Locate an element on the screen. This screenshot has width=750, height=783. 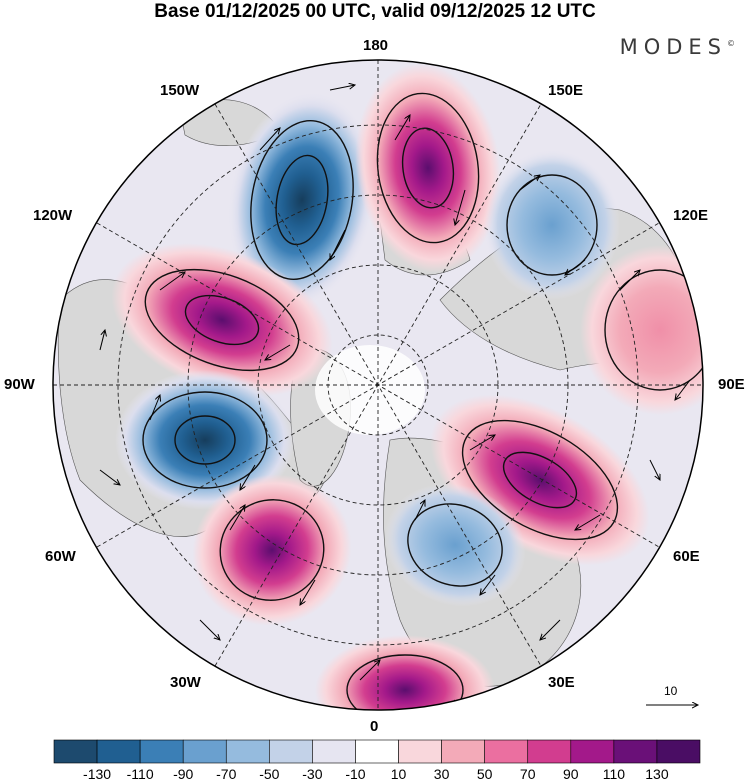
lon-label-180: 180 is located at coordinates (376, 45).